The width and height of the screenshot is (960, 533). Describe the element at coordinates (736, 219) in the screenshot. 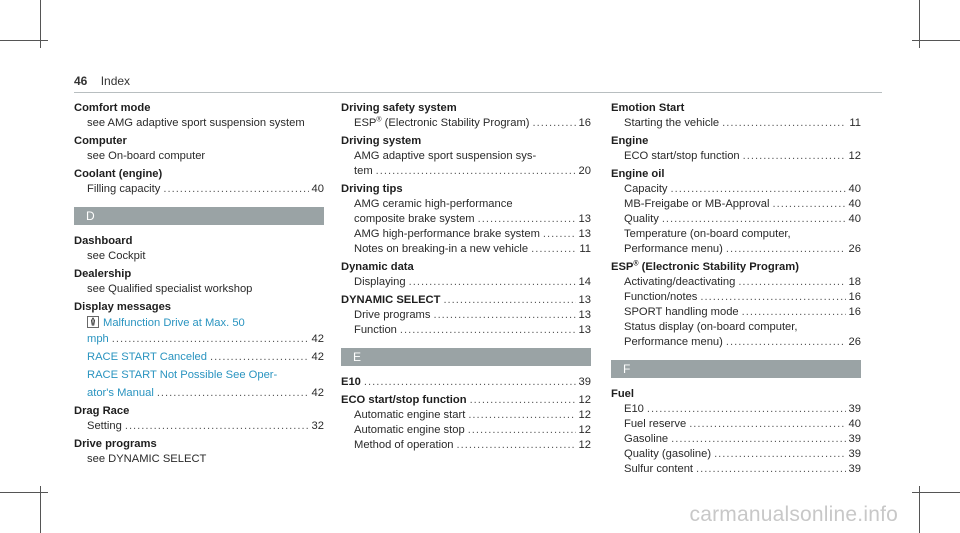

I see `entry-subitem: Quality40` at that location.